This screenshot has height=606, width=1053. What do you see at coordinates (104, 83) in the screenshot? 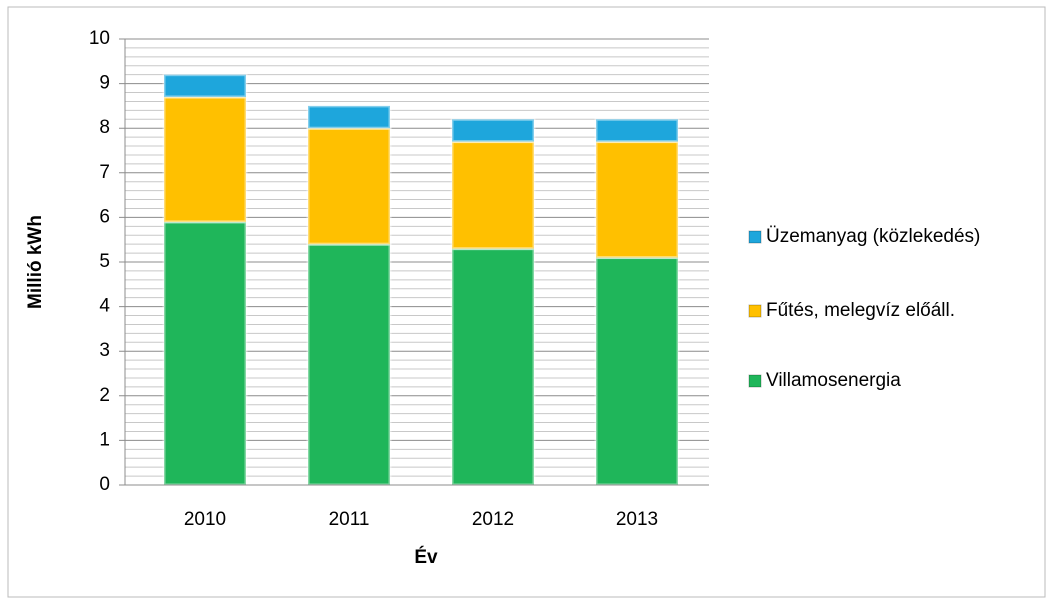
I see `y-tick-label: 9` at bounding box center [104, 83].